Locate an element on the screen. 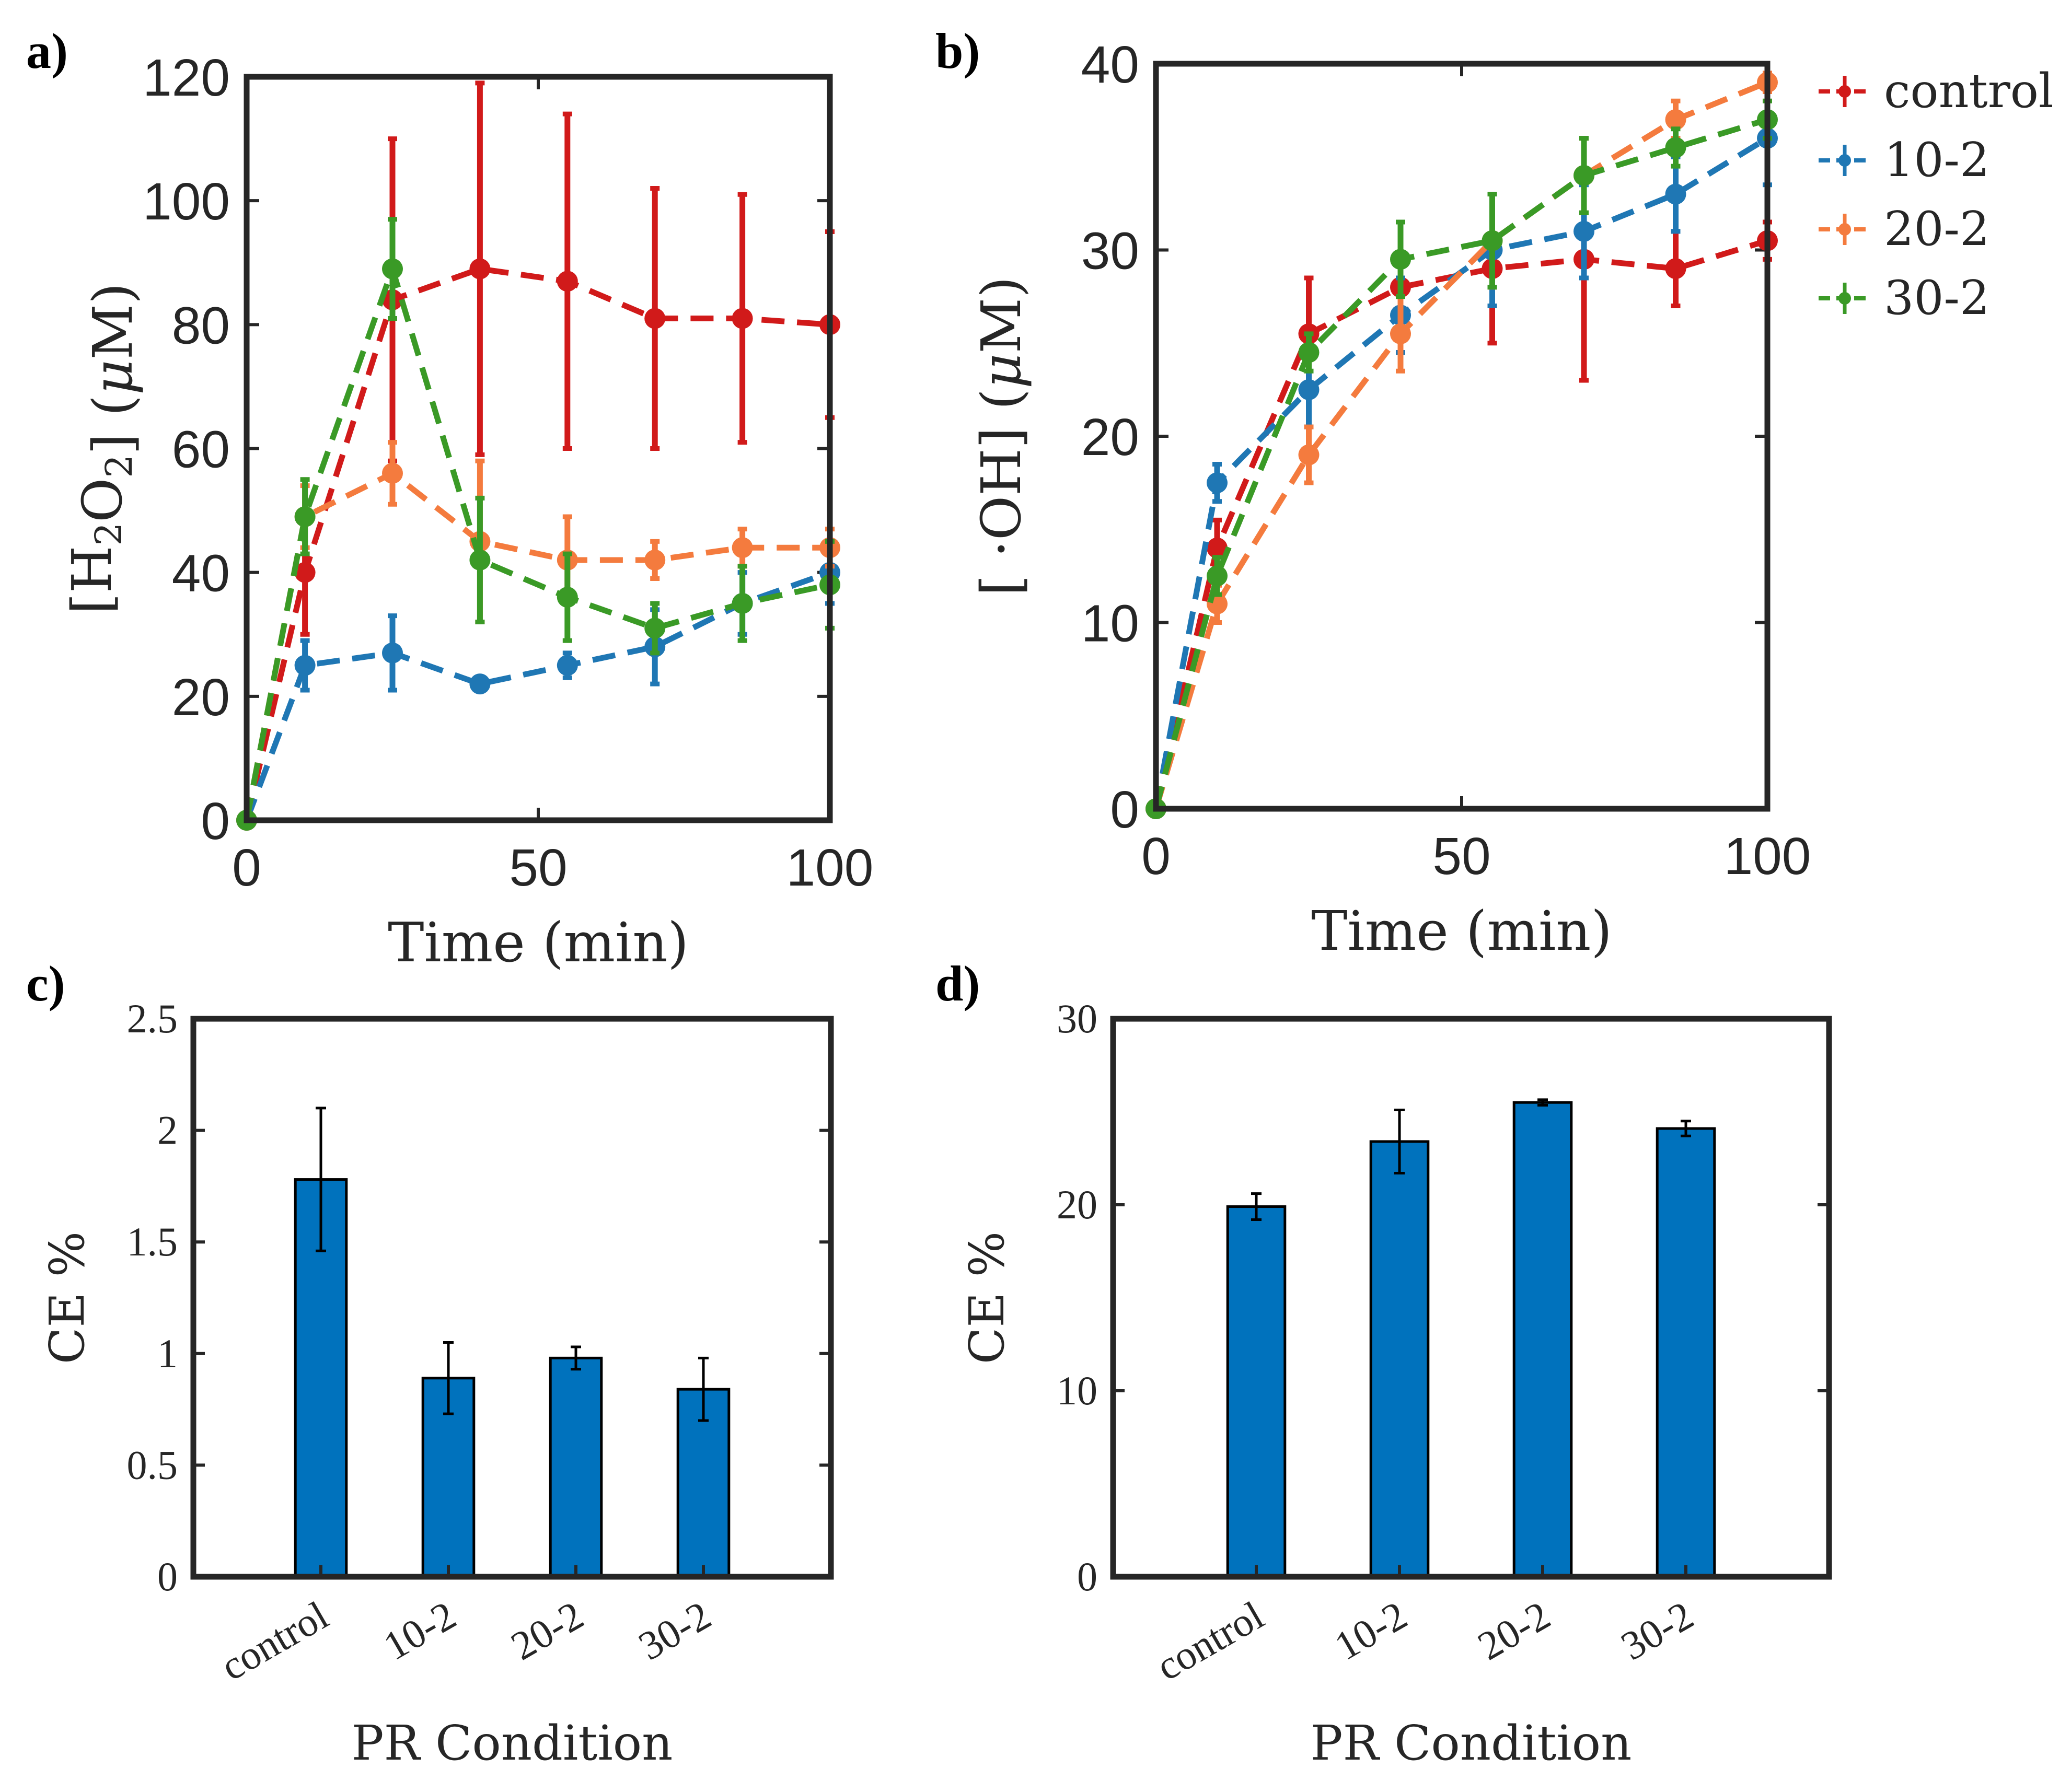 This screenshot has width=2071, height=1792. legend-label: 10-2 is located at coordinates (1936, 161).